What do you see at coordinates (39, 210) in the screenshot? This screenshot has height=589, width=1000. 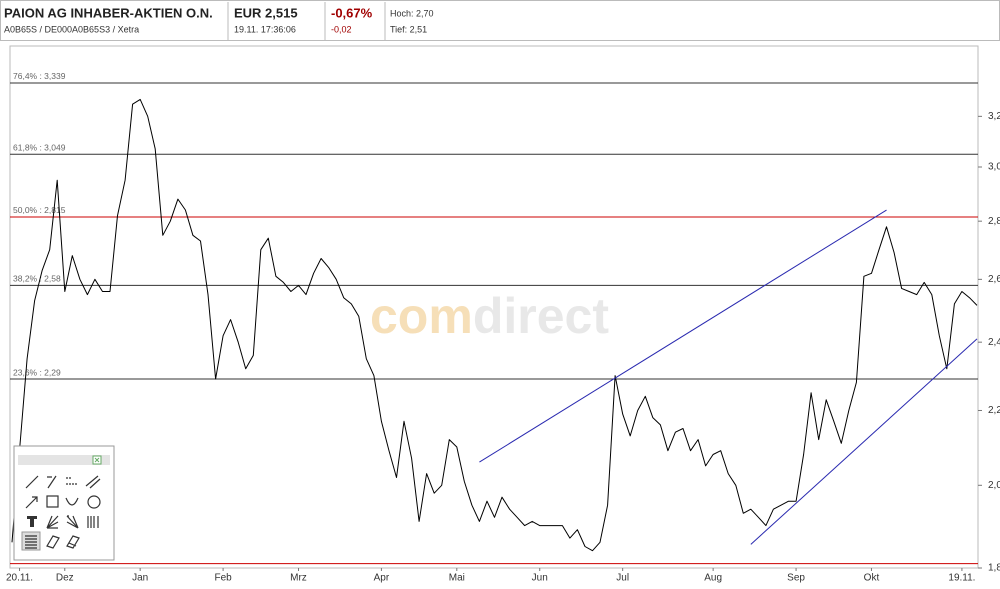 I see `fib-level-label: 50,0% : 2,815` at bounding box center [39, 210].